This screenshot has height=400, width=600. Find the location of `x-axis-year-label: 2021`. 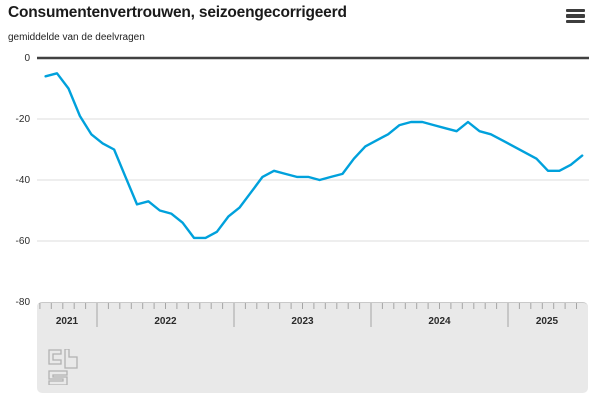

x-axis-year-label: 2021 is located at coordinates (67, 321).